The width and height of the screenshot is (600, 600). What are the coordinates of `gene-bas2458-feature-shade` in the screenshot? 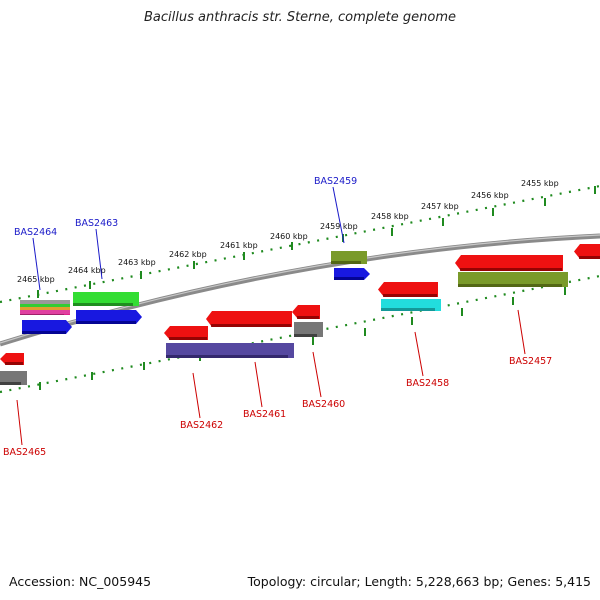 It's located at (408, 309).